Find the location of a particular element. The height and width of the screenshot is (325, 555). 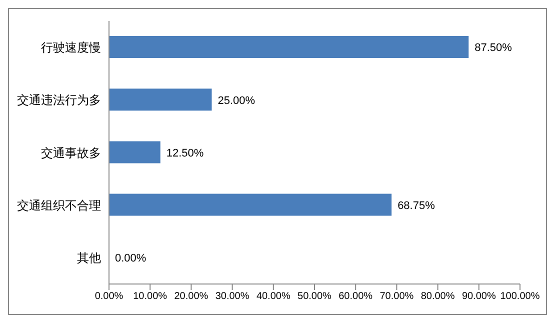

x-tick-label: 0.00% is located at coordinates (109, 296).